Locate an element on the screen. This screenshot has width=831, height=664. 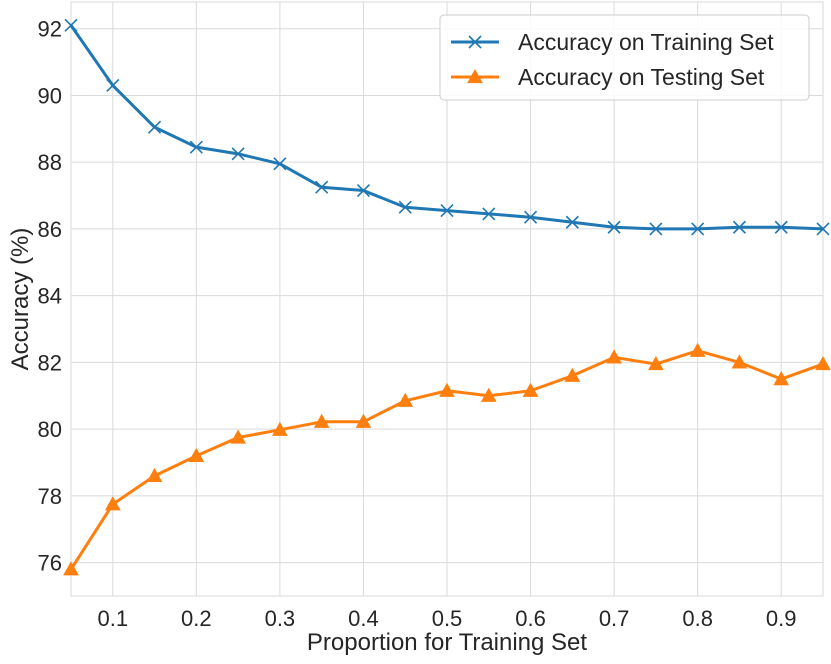
x-tick-label: 0.4 is located at coordinates (363, 618).